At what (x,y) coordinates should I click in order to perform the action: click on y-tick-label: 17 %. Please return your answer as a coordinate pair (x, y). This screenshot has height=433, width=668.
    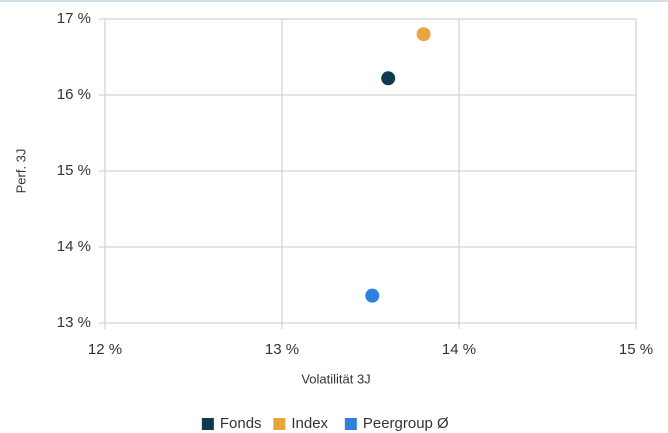
    Looking at the image, I should click on (74, 18).